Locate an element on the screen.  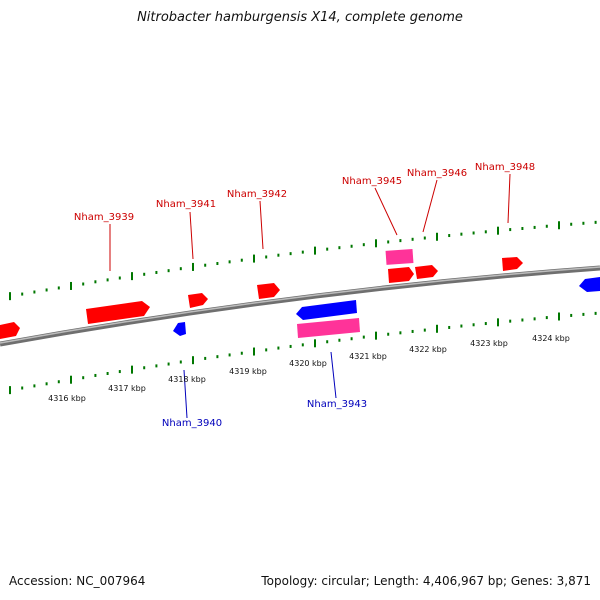
scale-label: 4320 kbp is located at coordinates (308, 363).